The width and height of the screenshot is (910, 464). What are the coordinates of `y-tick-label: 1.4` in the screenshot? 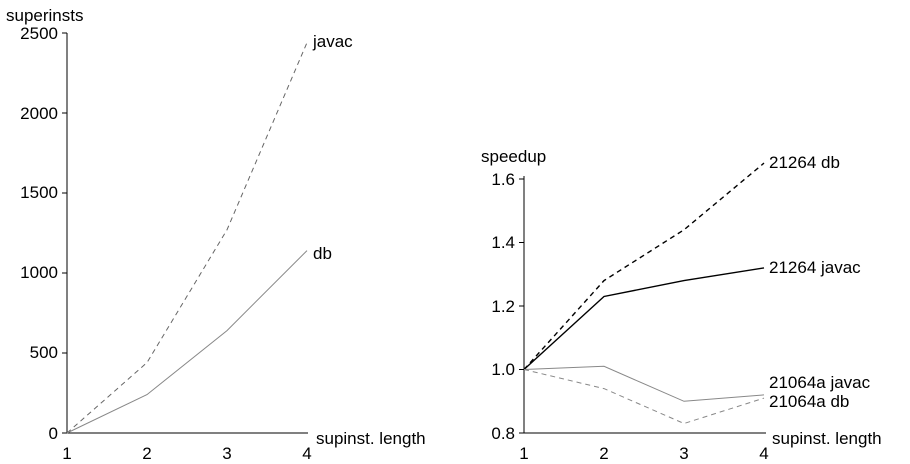 It's located at (503, 242).